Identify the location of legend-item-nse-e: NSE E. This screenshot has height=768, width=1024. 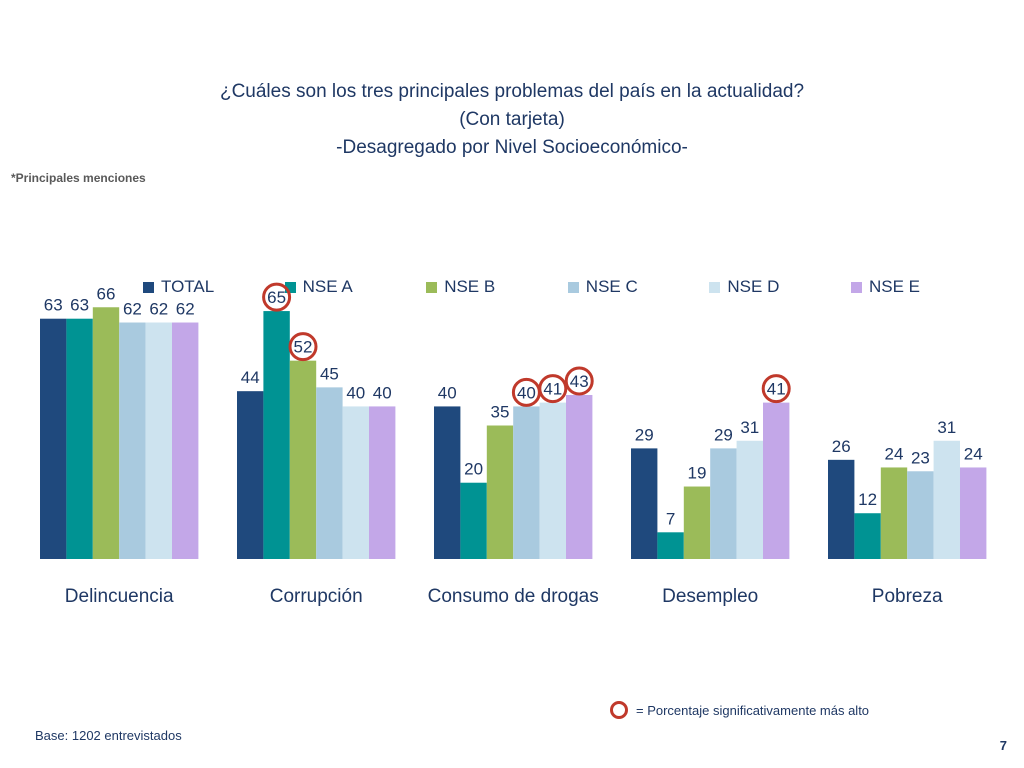
(885, 287).